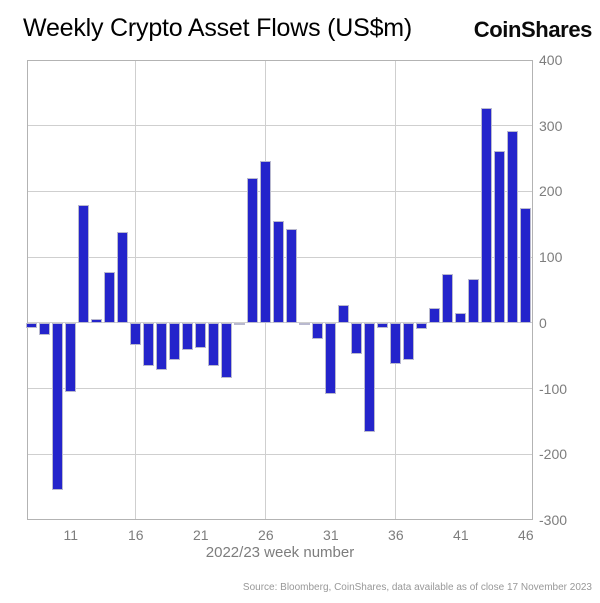 The width and height of the screenshot is (600, 603). What do you see at coordinates (543, 322) in the screenshot?
I see `y-tick-0: 0` at bounding box center [543, 322].